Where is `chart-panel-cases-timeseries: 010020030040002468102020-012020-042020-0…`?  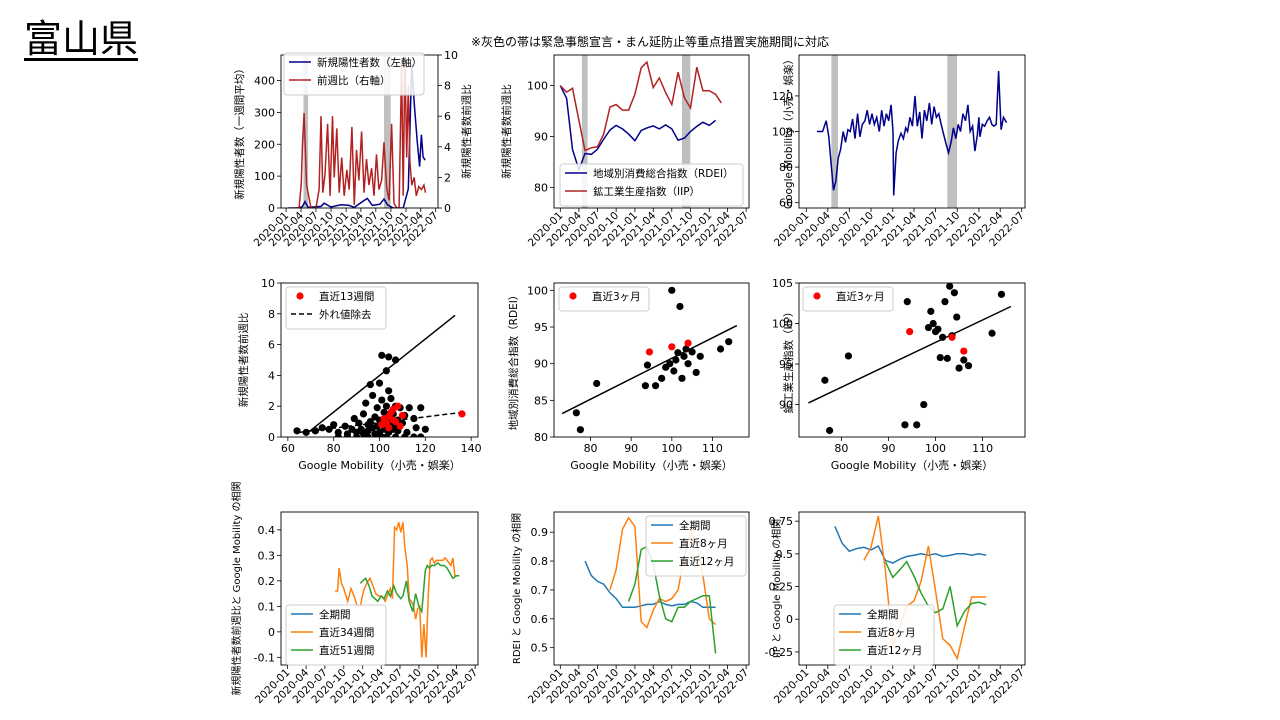 chart-panel-cases-timeseries: 010020030040002468102020-012020-042020-0… is located at coordinates (353, 149).